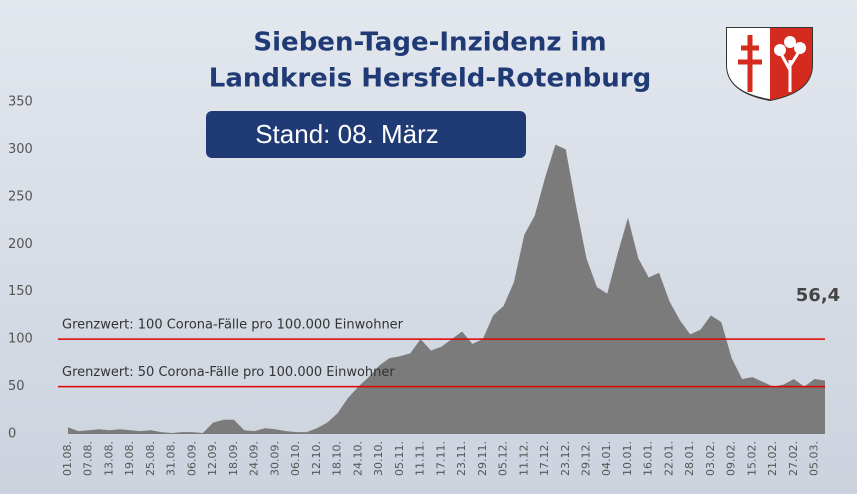 Image resolution: width=857 pixels, height=494 pixels. Describe the element at coordinates (399, 458) in the screenshot. I see `x-tick-label: 05.11.` at that location.